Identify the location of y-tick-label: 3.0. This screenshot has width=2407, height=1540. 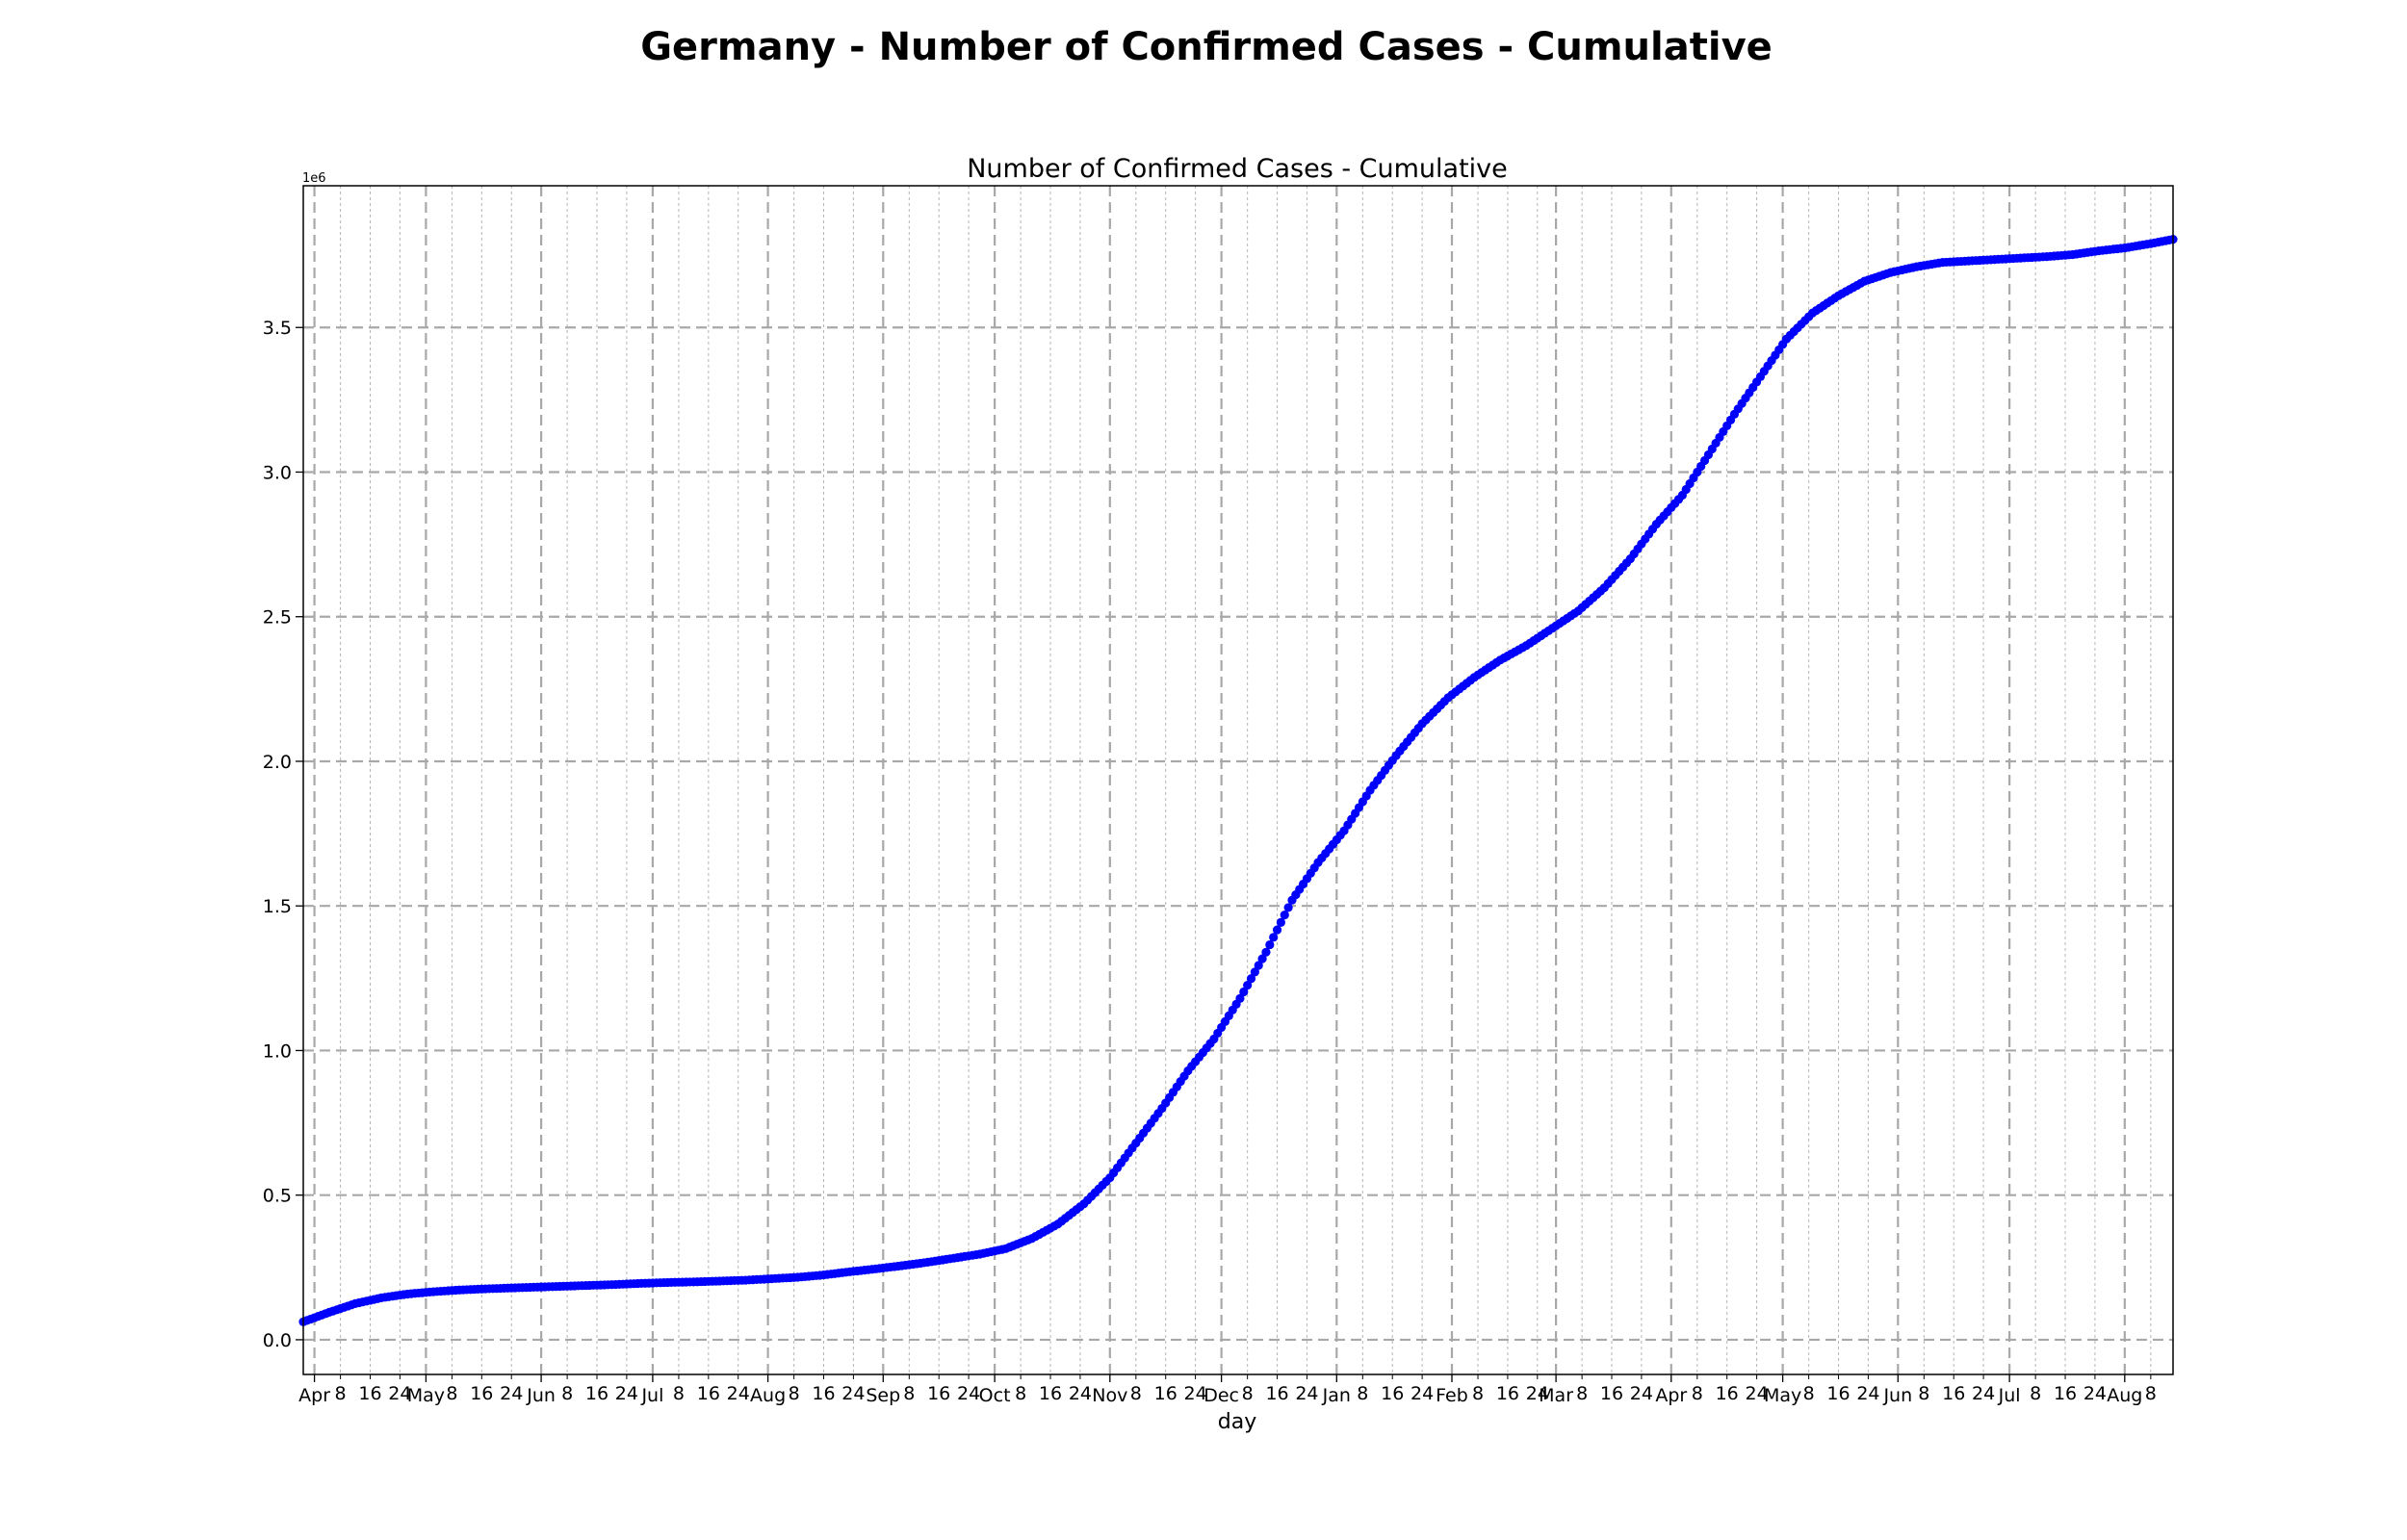
(277, 472).